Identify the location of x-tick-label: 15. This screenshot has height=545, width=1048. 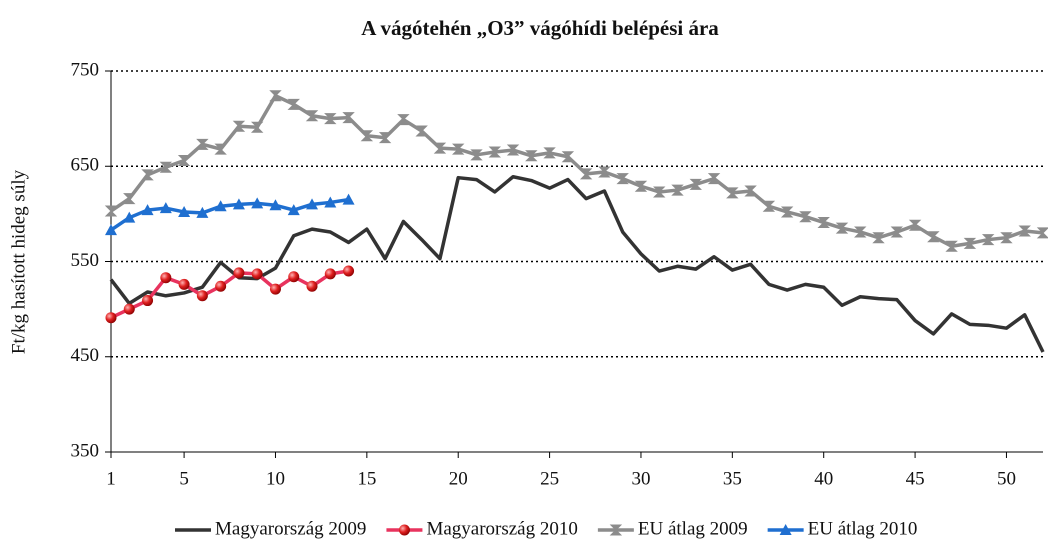
(366, 478).